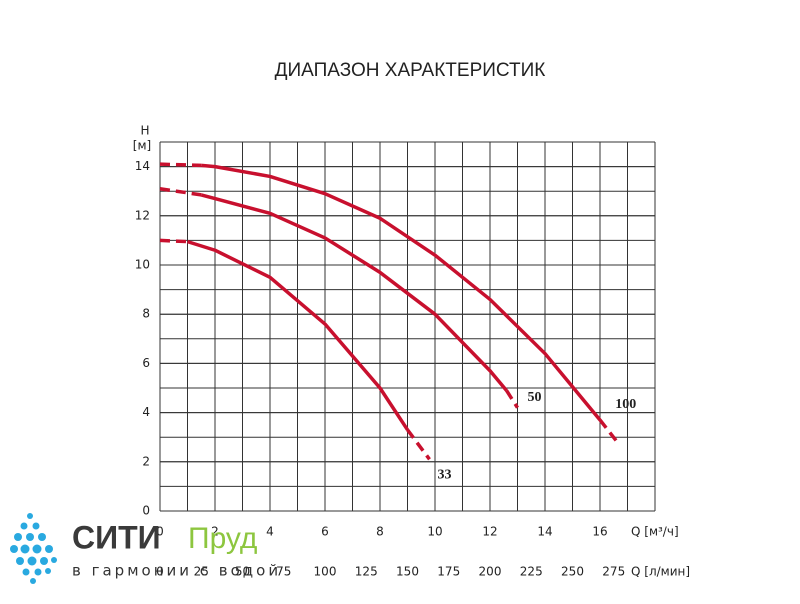 Image resolution: width=800 pixels, height=604 pixels. Describe the element at coordinates (142, 146) in the screenshot. I see `y-axis-unit: [м]` at that location.